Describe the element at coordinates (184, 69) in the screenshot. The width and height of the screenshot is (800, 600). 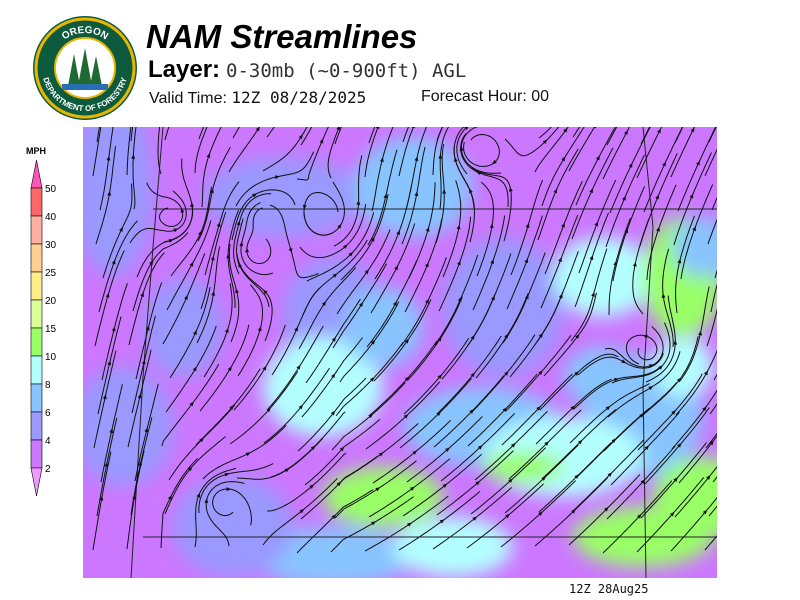
I see `layer-label: Layer:` at that location.